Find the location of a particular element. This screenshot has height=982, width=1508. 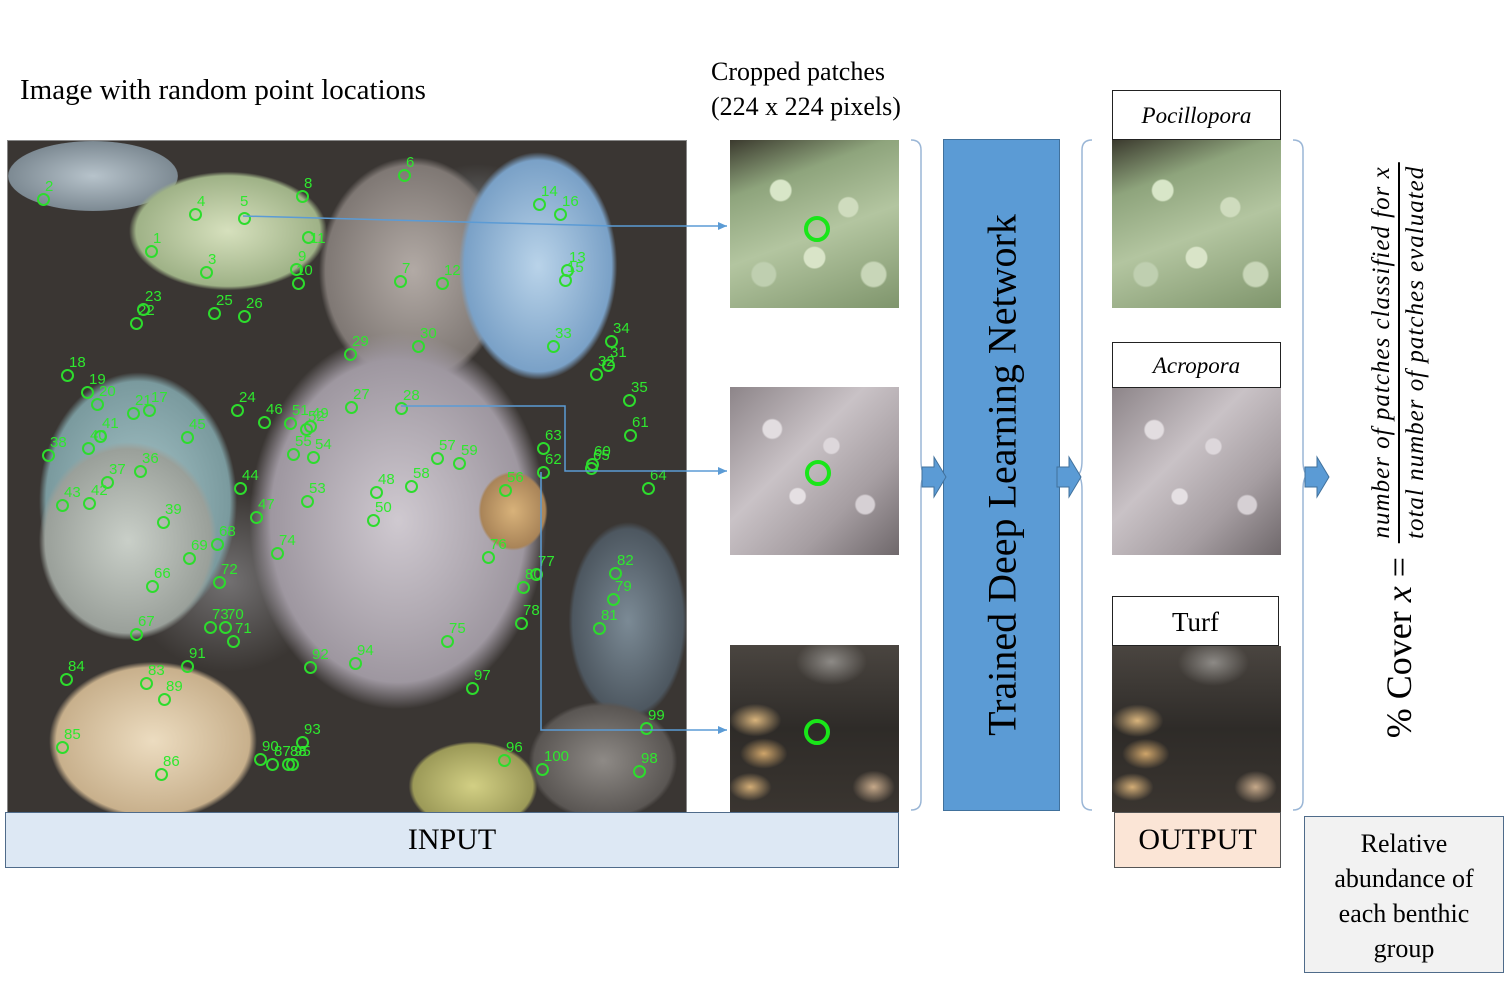

sample-point-label: 80 is located at coordinates (533, 574).